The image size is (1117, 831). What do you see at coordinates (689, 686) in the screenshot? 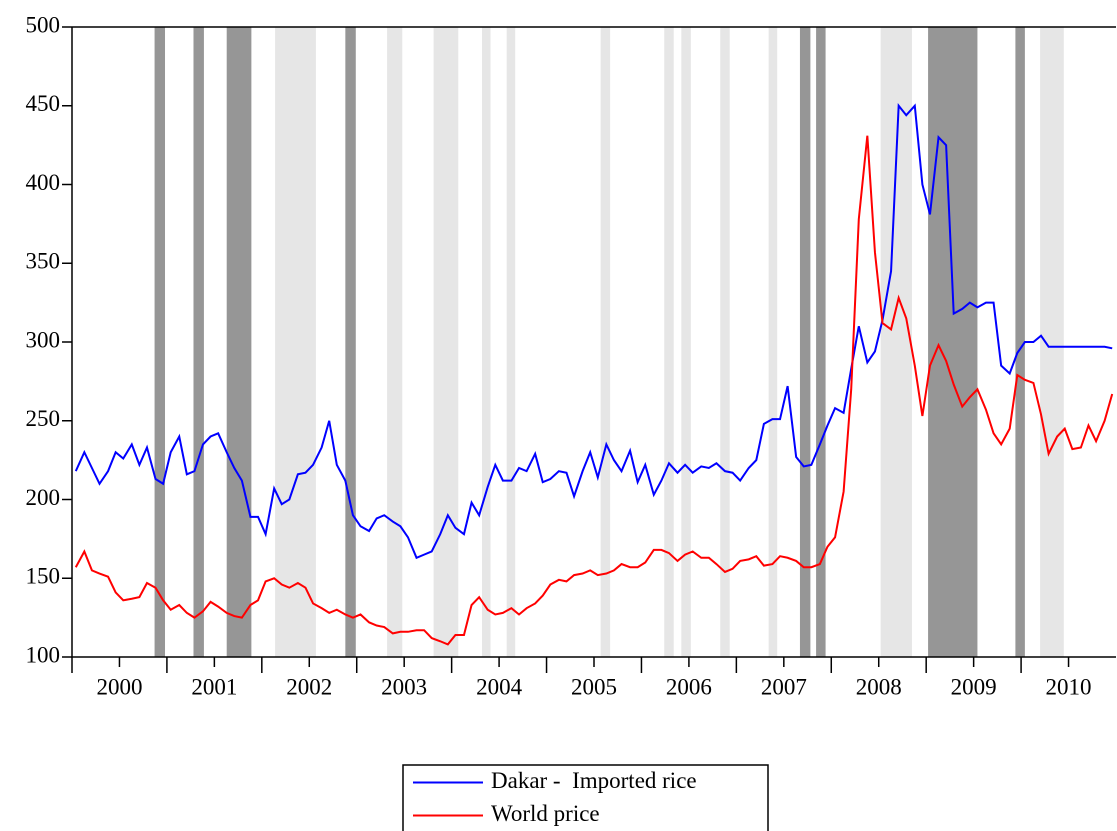
I see `x-tick-label: 2006` at bounding box center [689, 686].